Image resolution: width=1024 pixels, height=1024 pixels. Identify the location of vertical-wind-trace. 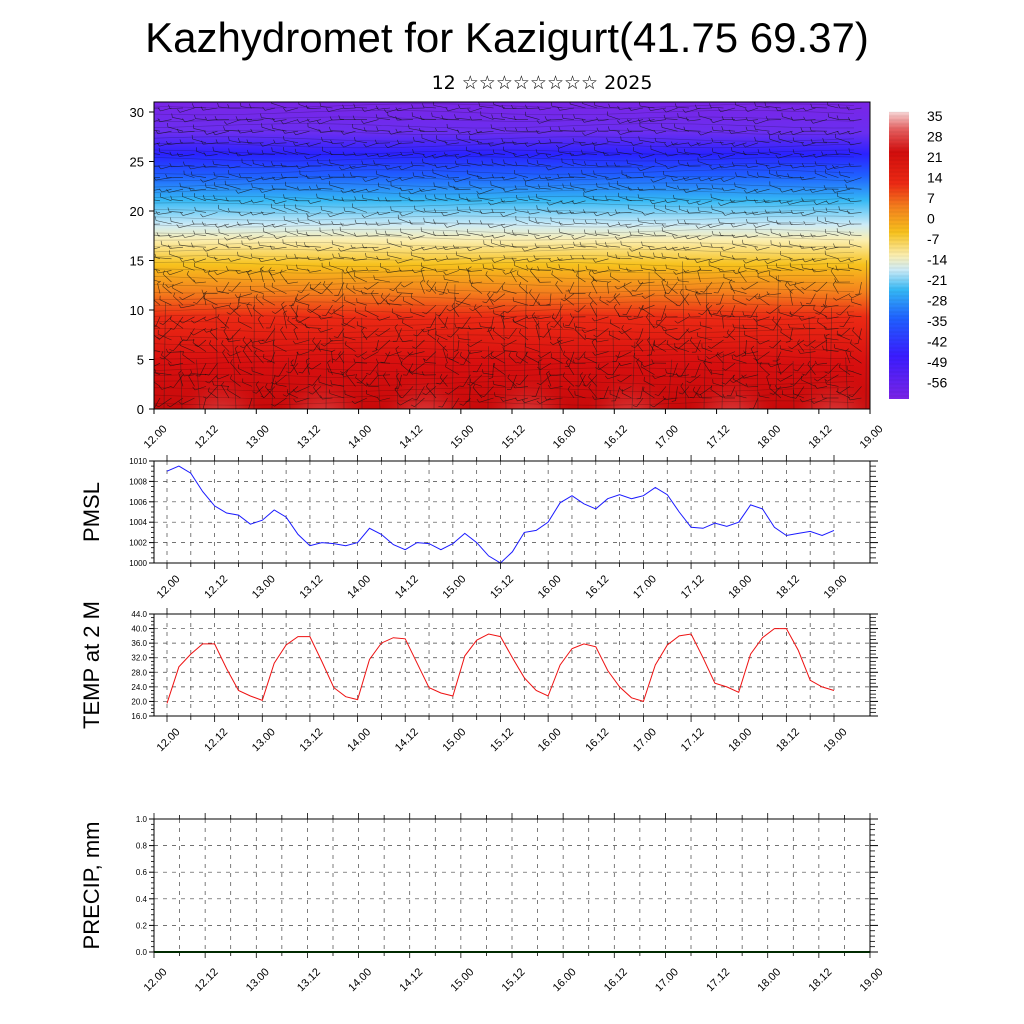
(181, 379).